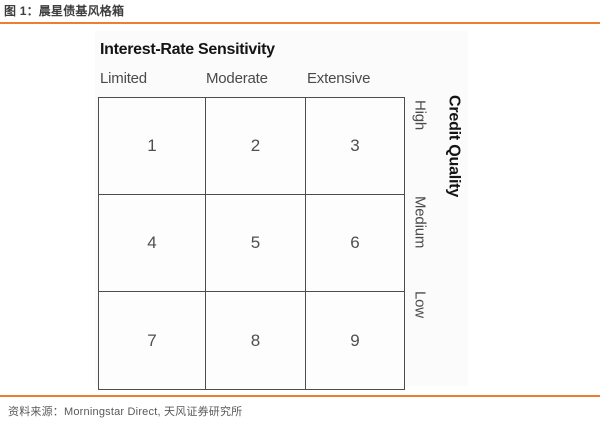 The width and height of the screenshot is (600, 424). Describe the element at coordinates (256, 243) in the screenshot. I see `style-box-cell-5: 5` at that location.